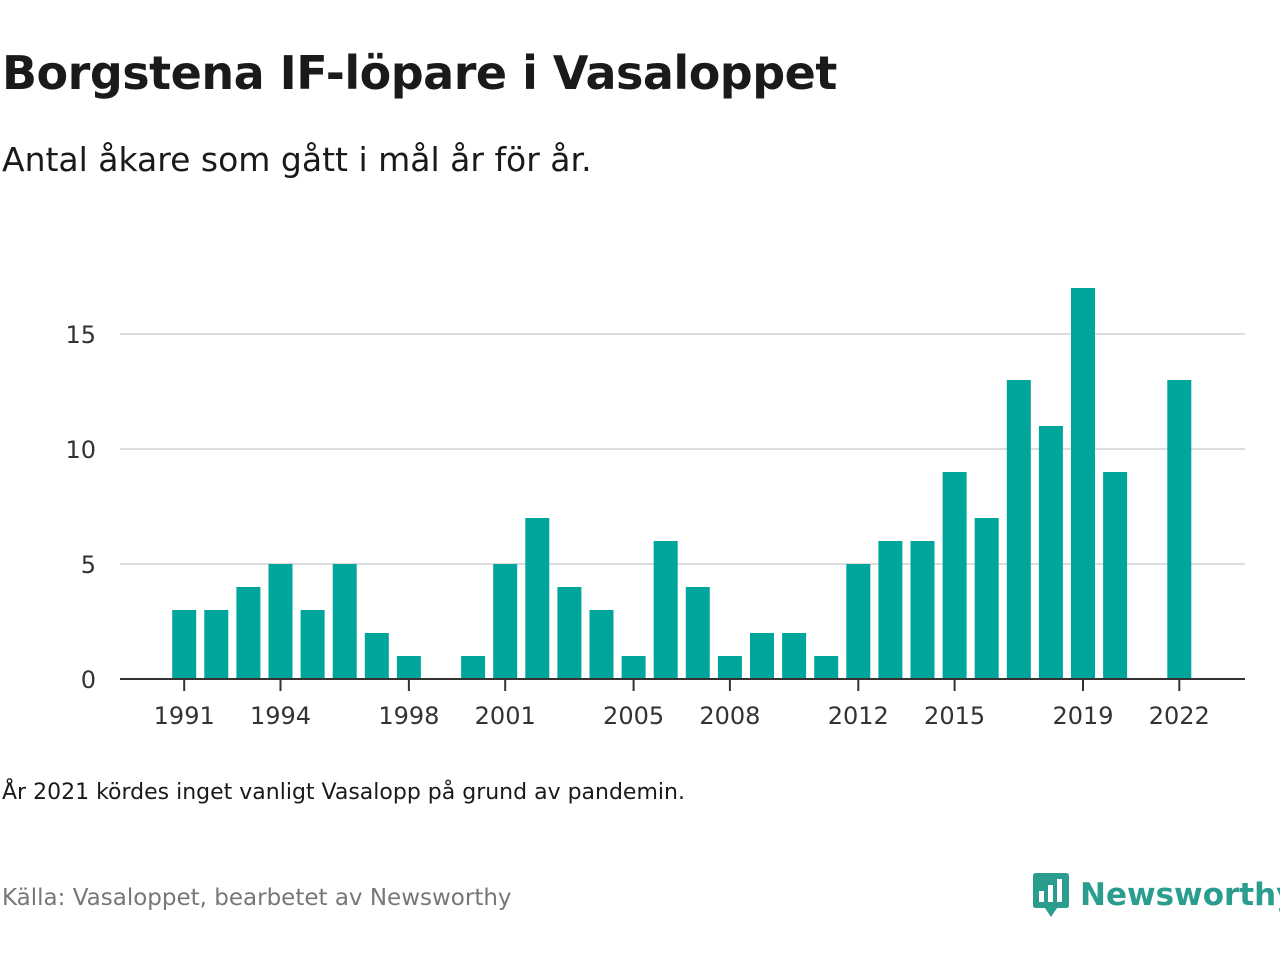  I want to click on bar-2015, so click(954, 575).